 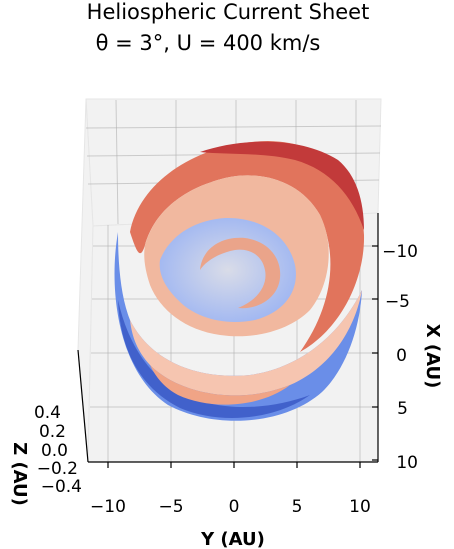 I want to click on y-tick-label: 5, so click(x=402, y=409).